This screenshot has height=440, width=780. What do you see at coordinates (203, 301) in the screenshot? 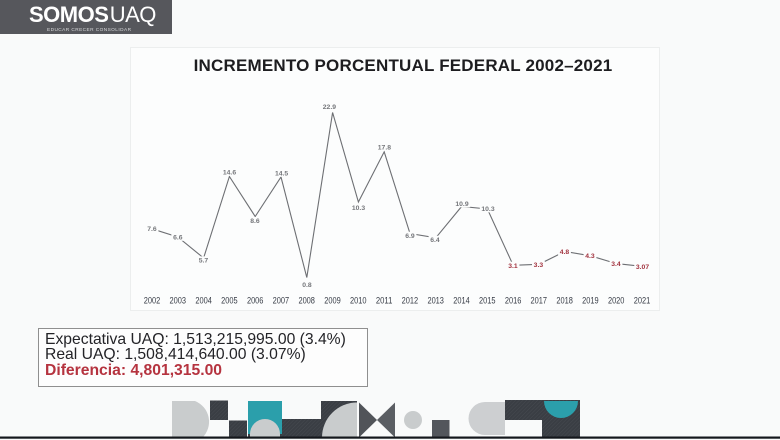
I see `svg-text: 2004` at bounding box center [203, 301].